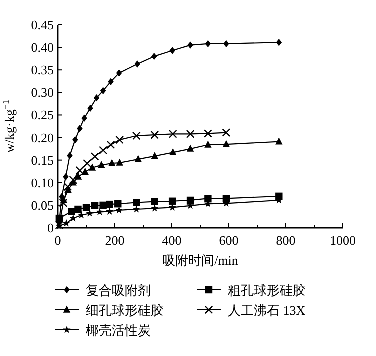 The width and height of the screenshot is (376, 356). I want to click on x-tick-label: 600, so click(229, 240).